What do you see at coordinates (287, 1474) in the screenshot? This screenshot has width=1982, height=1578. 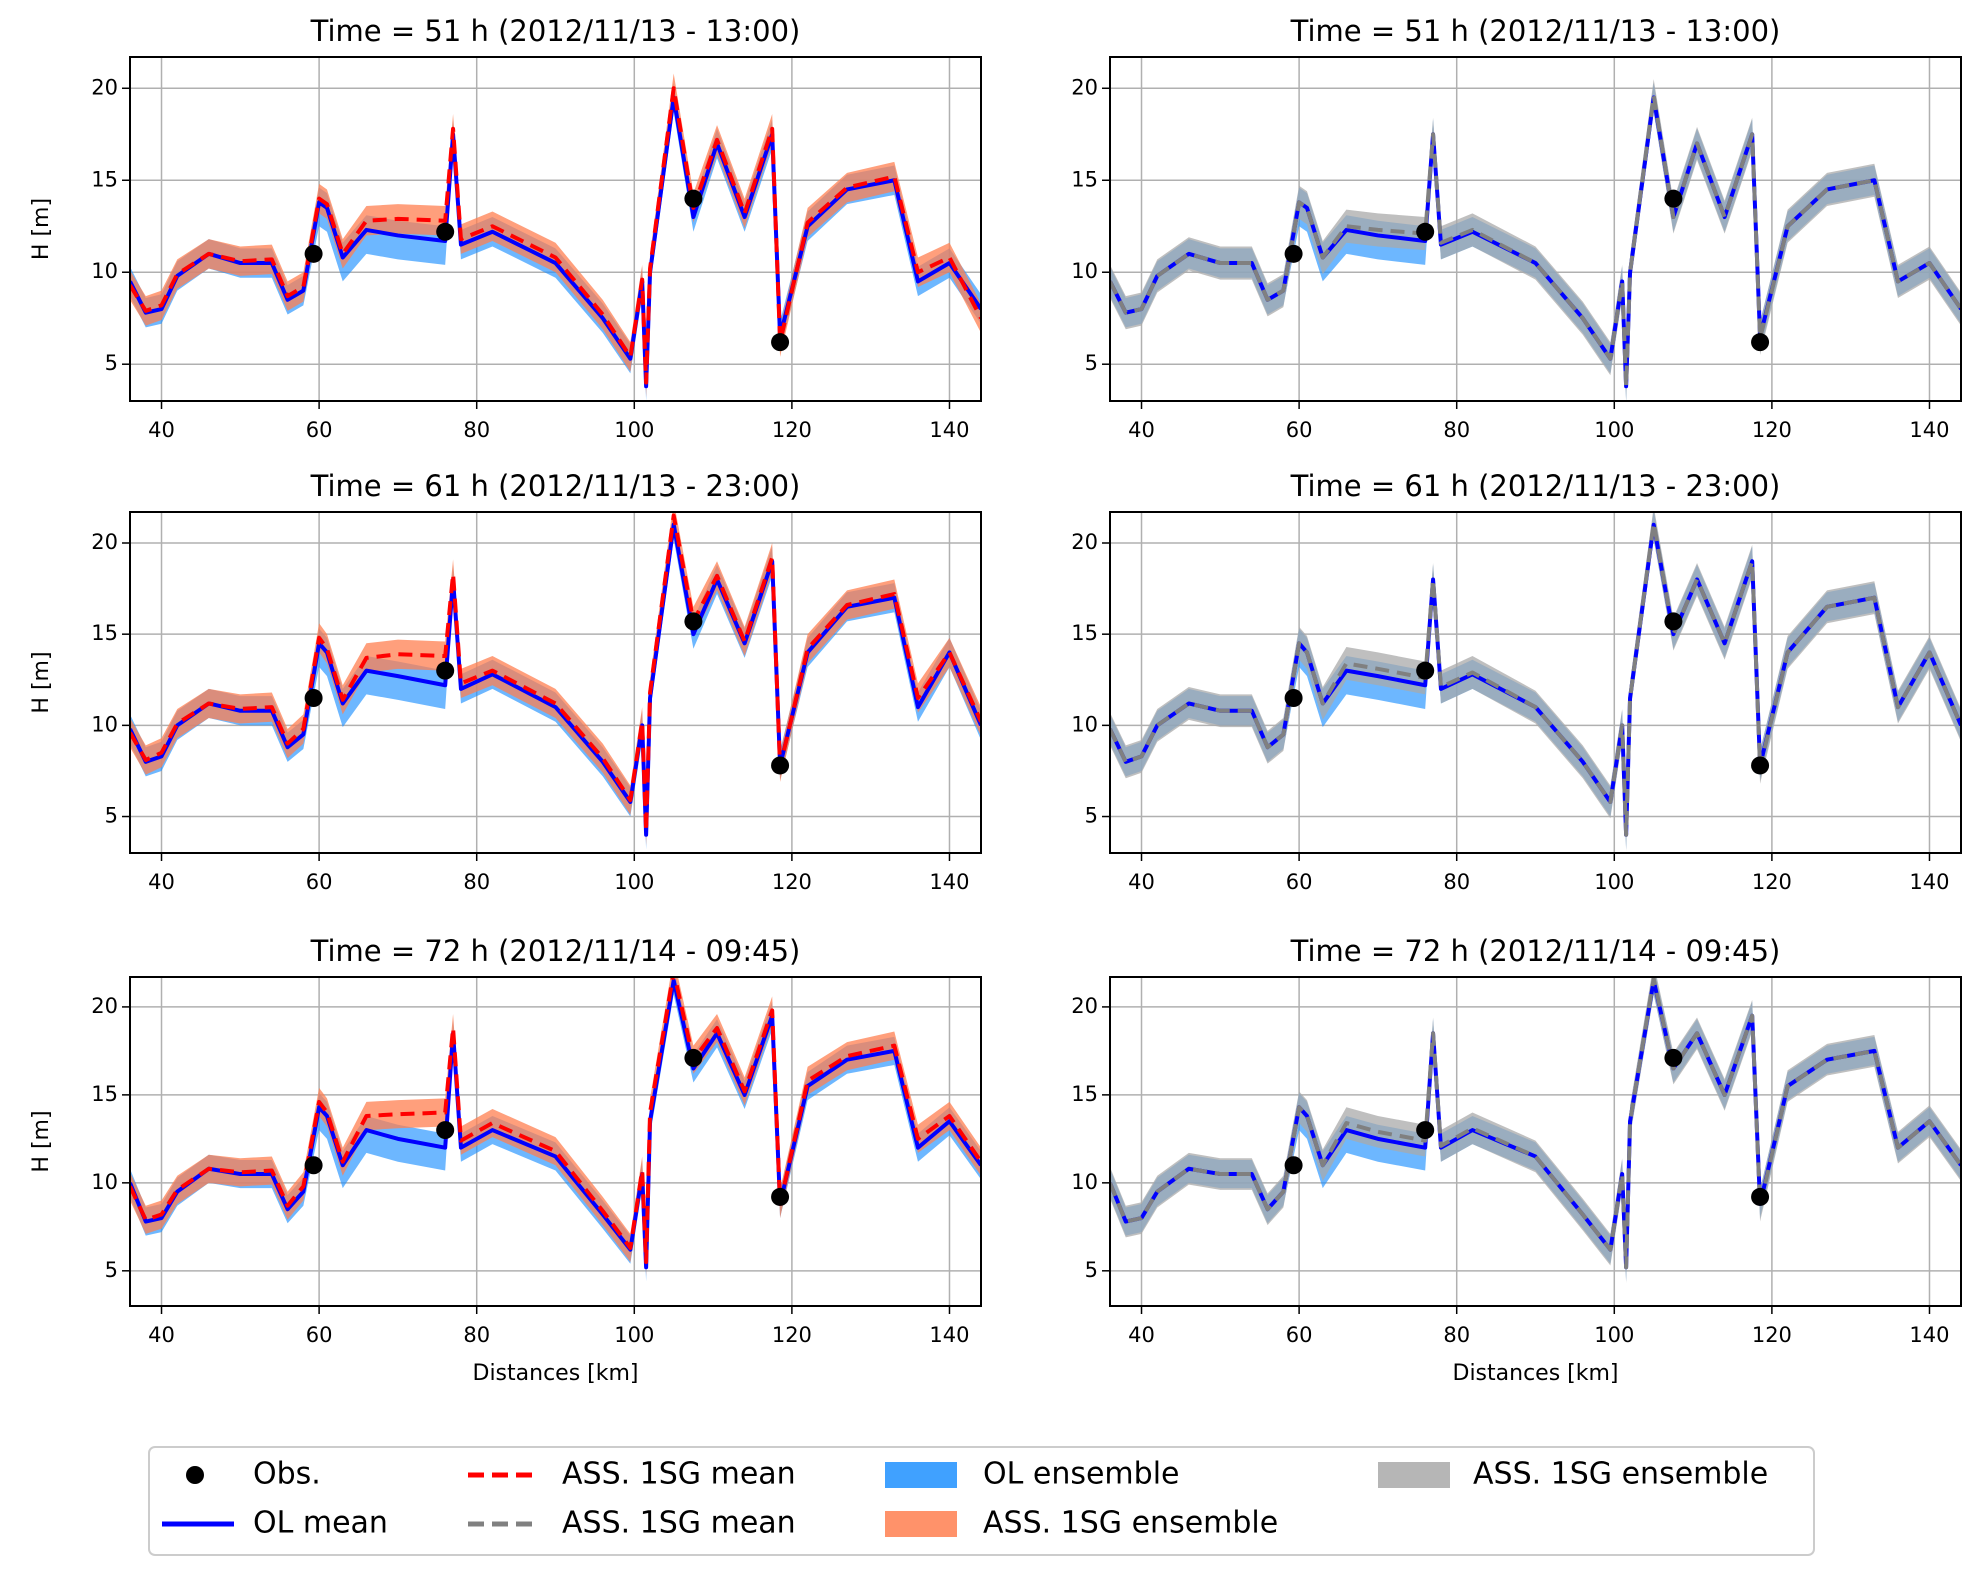 I see `legend-label: Obs.` at bounding box center [287, 1474].